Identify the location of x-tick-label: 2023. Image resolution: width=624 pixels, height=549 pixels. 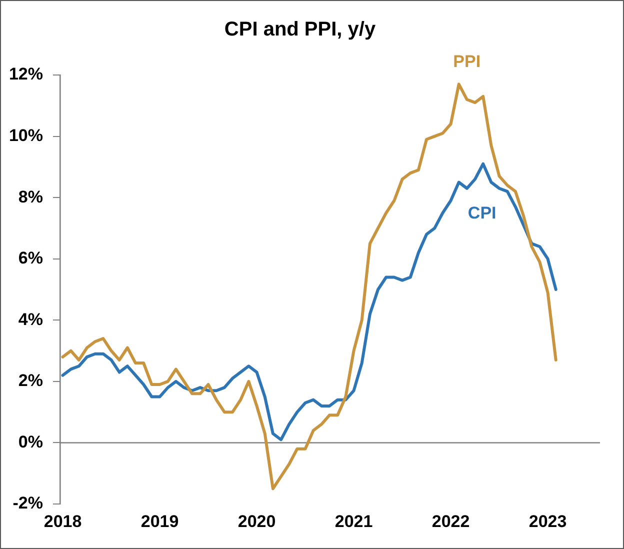
(547, 521).